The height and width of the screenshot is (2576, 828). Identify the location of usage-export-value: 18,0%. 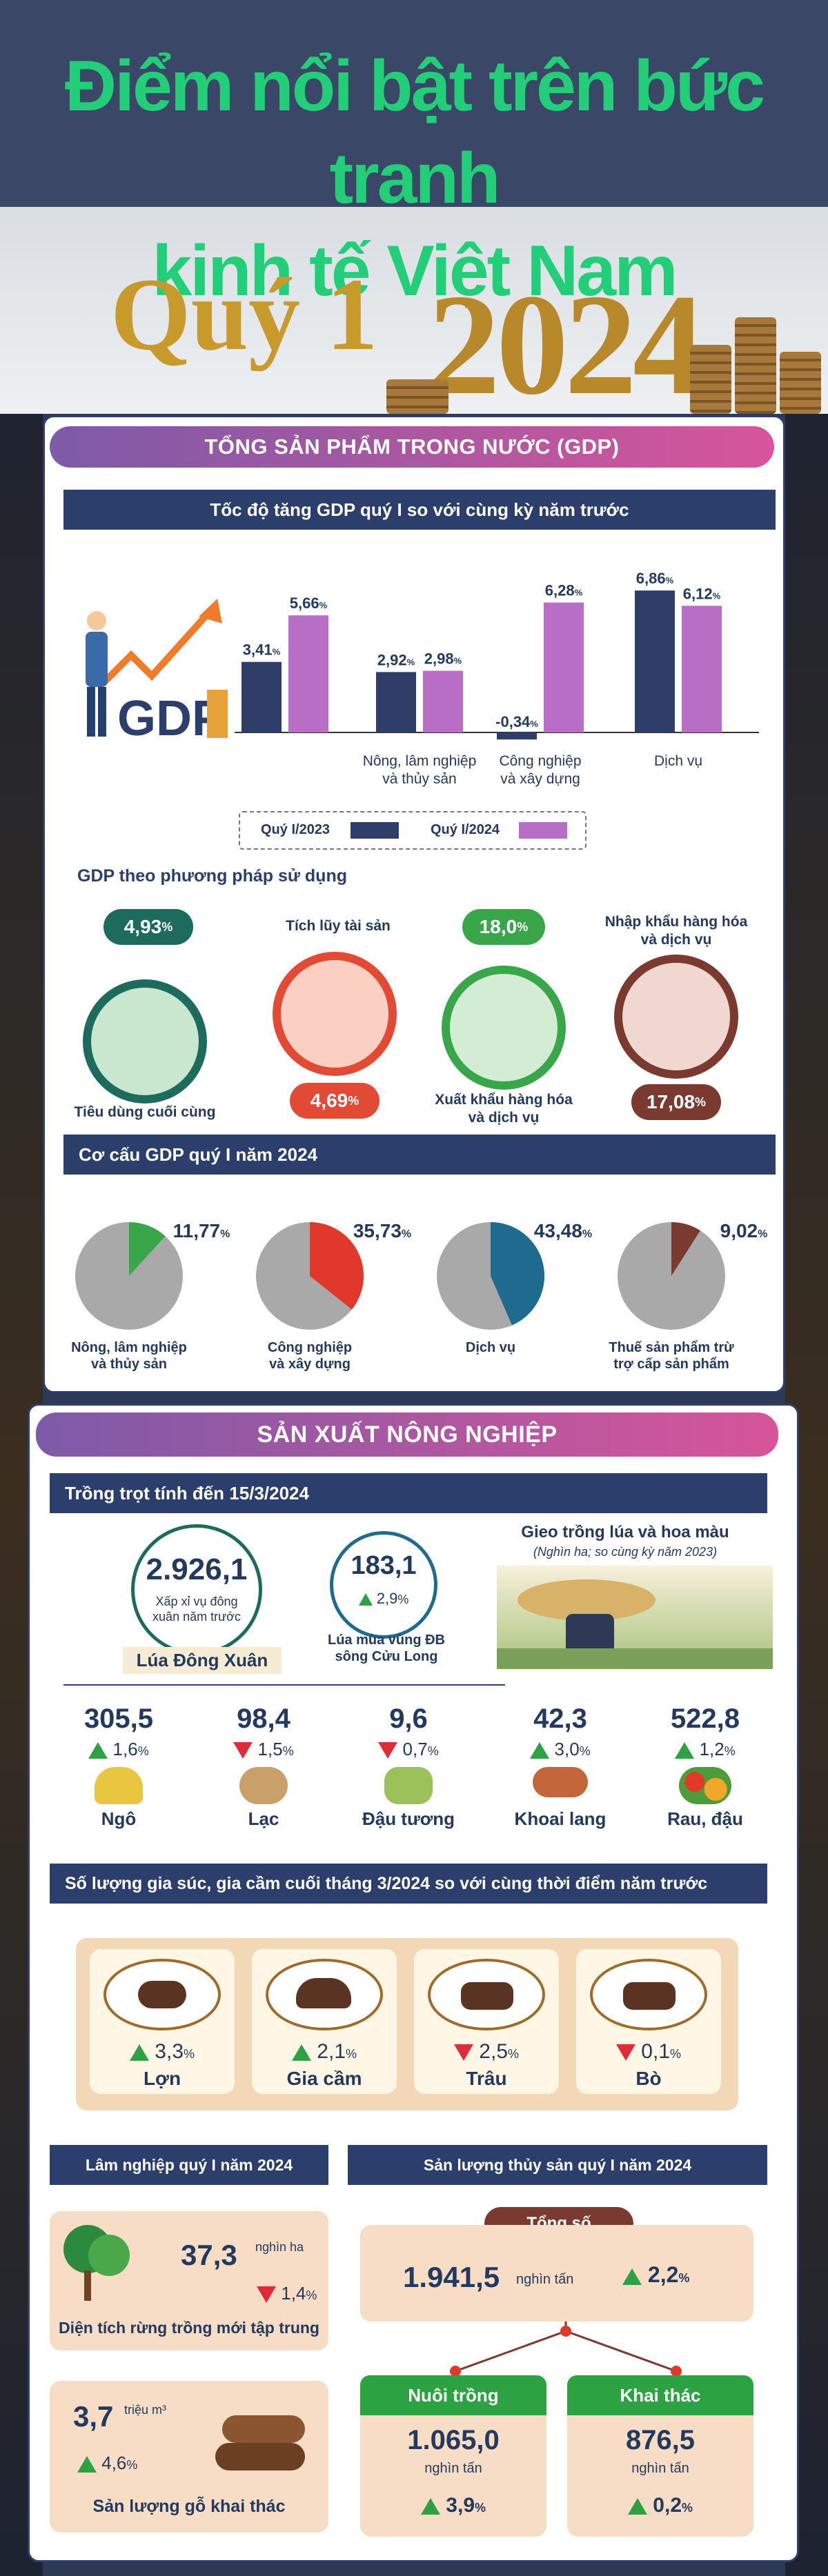
(503, 927).